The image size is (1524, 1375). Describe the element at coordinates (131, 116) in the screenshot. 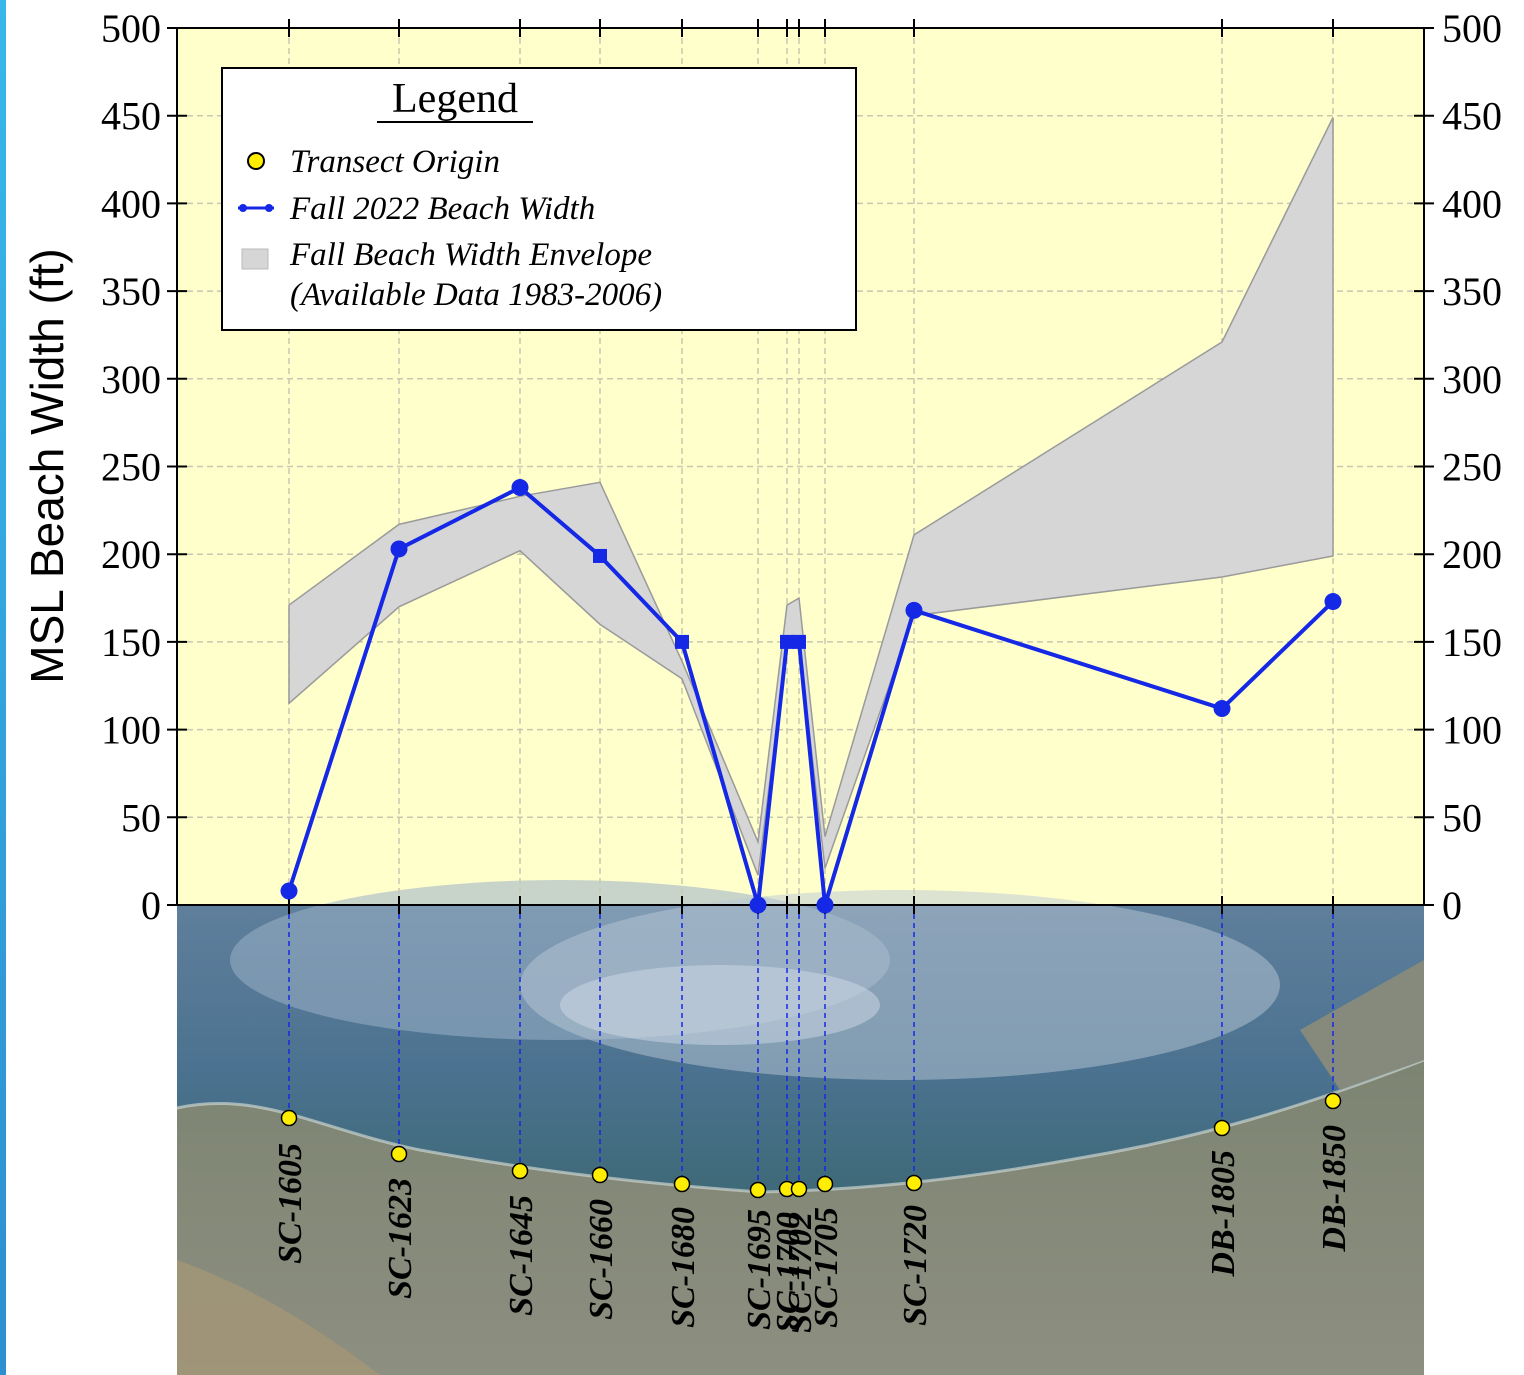

I see `y-tick-label-left: 450` at that location.